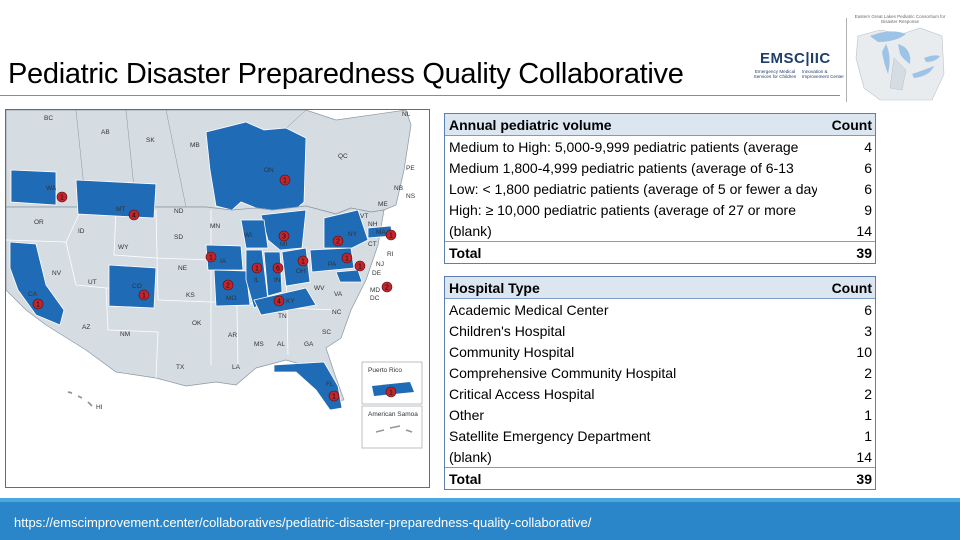  What do you see at coordinates (868, 146) in the screenshot?
I see `row-count: 4` at bounding box center [868, 146].